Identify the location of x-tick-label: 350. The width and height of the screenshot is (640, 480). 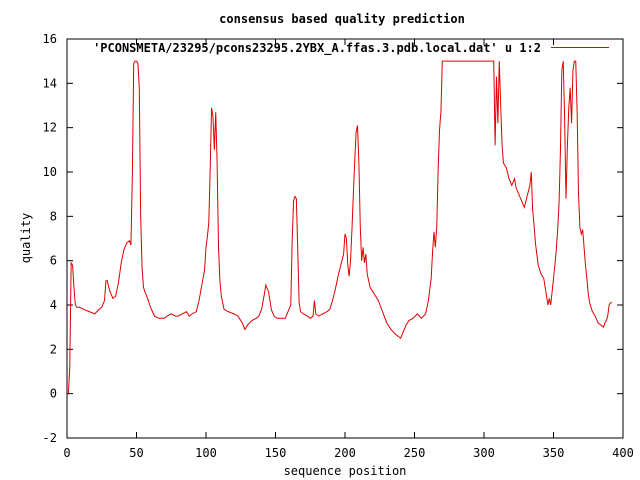
(554, 453).